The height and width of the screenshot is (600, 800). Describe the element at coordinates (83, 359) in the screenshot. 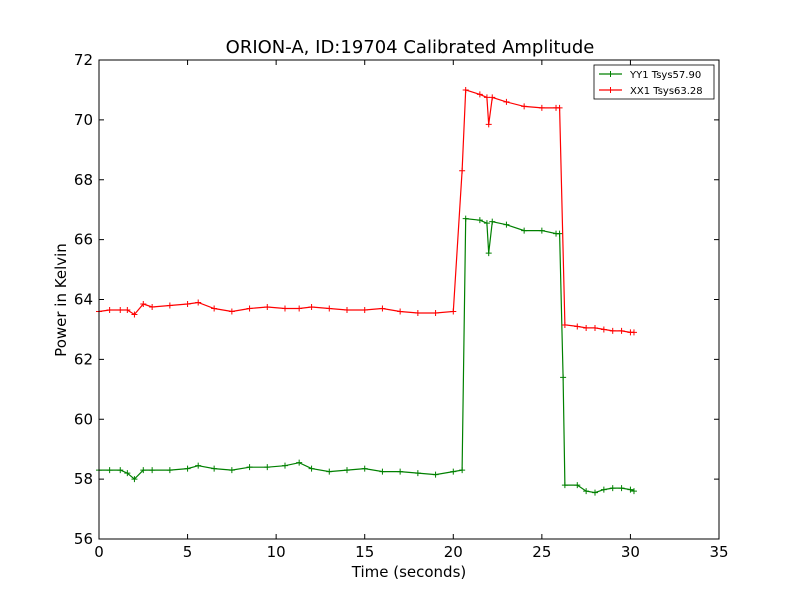

I see `y-tick-label: 62` at that location.